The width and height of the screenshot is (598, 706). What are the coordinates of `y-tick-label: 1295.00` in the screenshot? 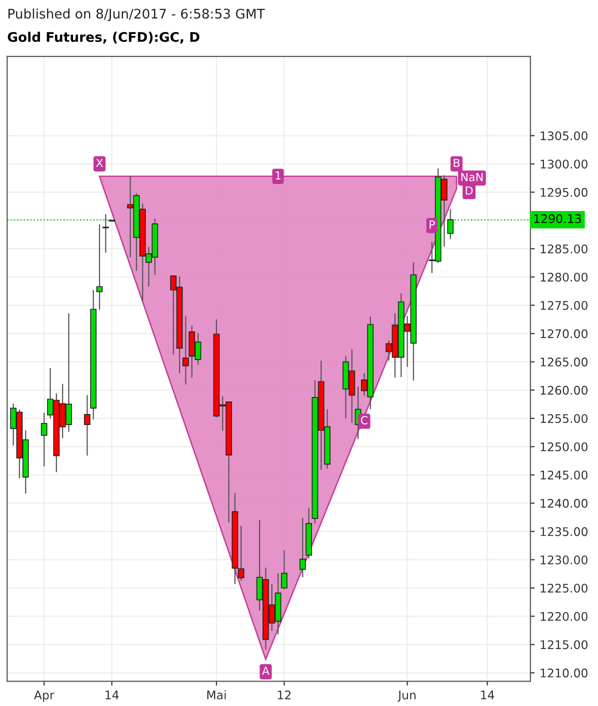 It's located at (564, 192).